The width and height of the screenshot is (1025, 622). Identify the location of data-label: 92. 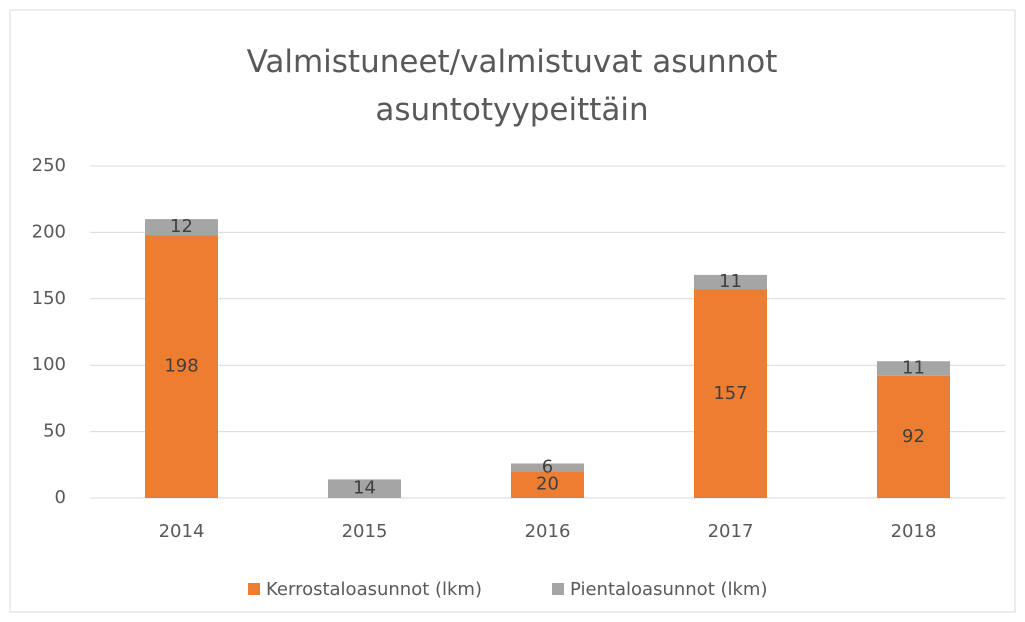
(913, 436).